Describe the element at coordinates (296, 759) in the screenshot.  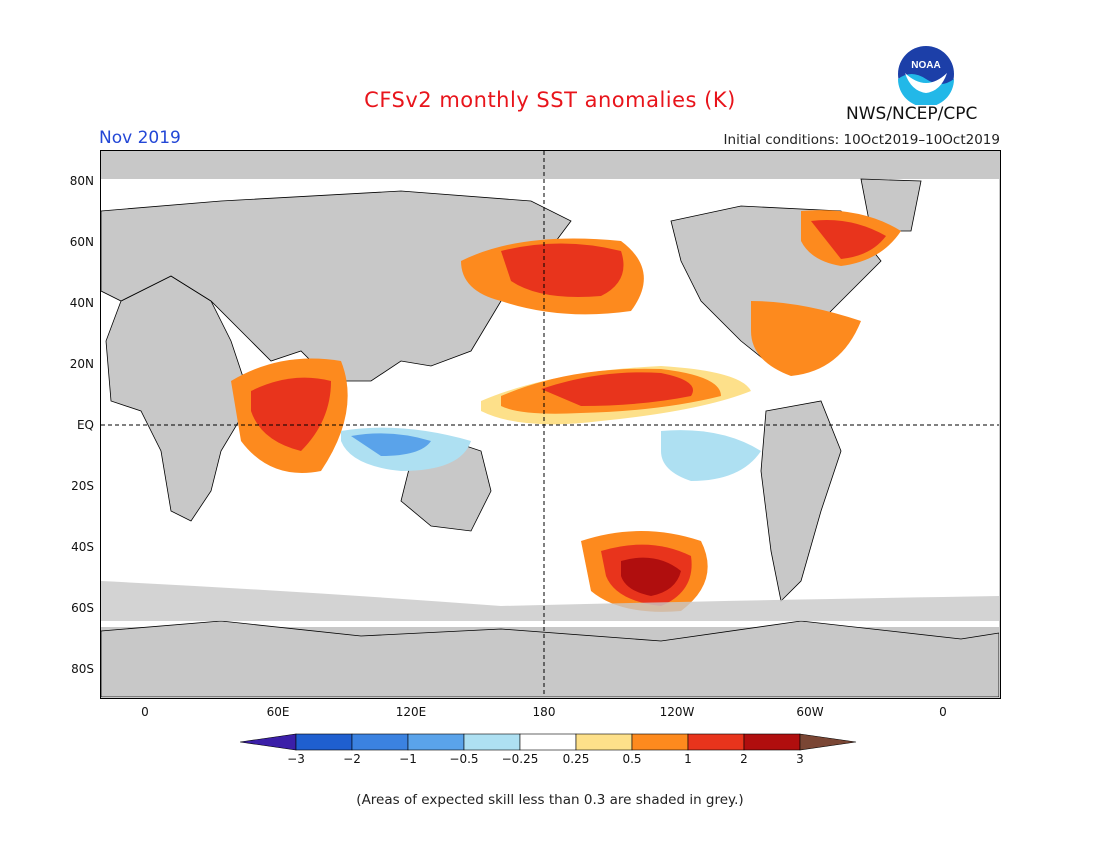
I see `colorbar-level-label: −3` at that location.